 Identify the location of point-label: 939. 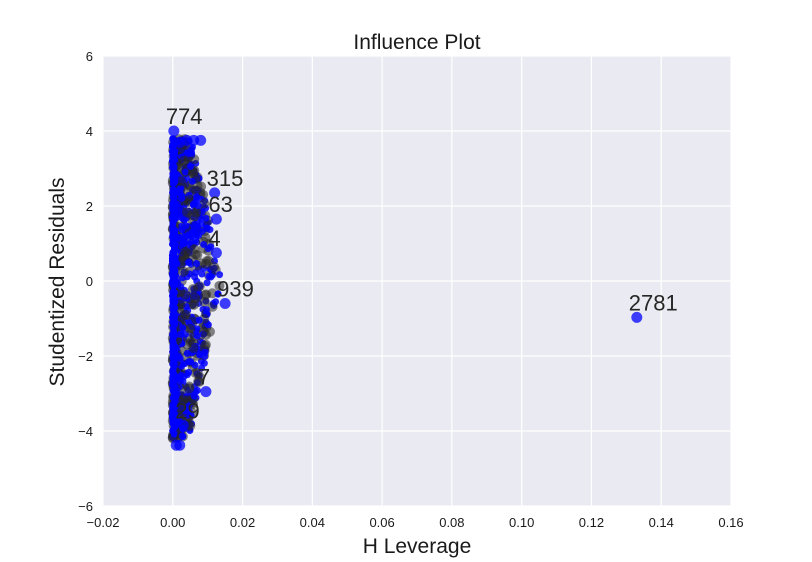
(235, 289).